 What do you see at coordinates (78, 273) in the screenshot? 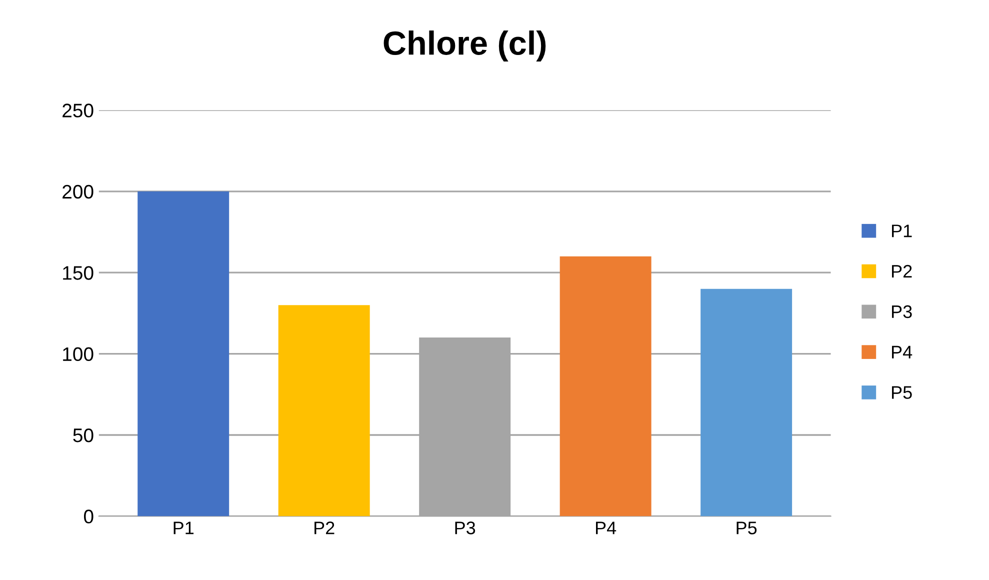
I see `y-tick-label: 150` at bounding box center [78, 273].